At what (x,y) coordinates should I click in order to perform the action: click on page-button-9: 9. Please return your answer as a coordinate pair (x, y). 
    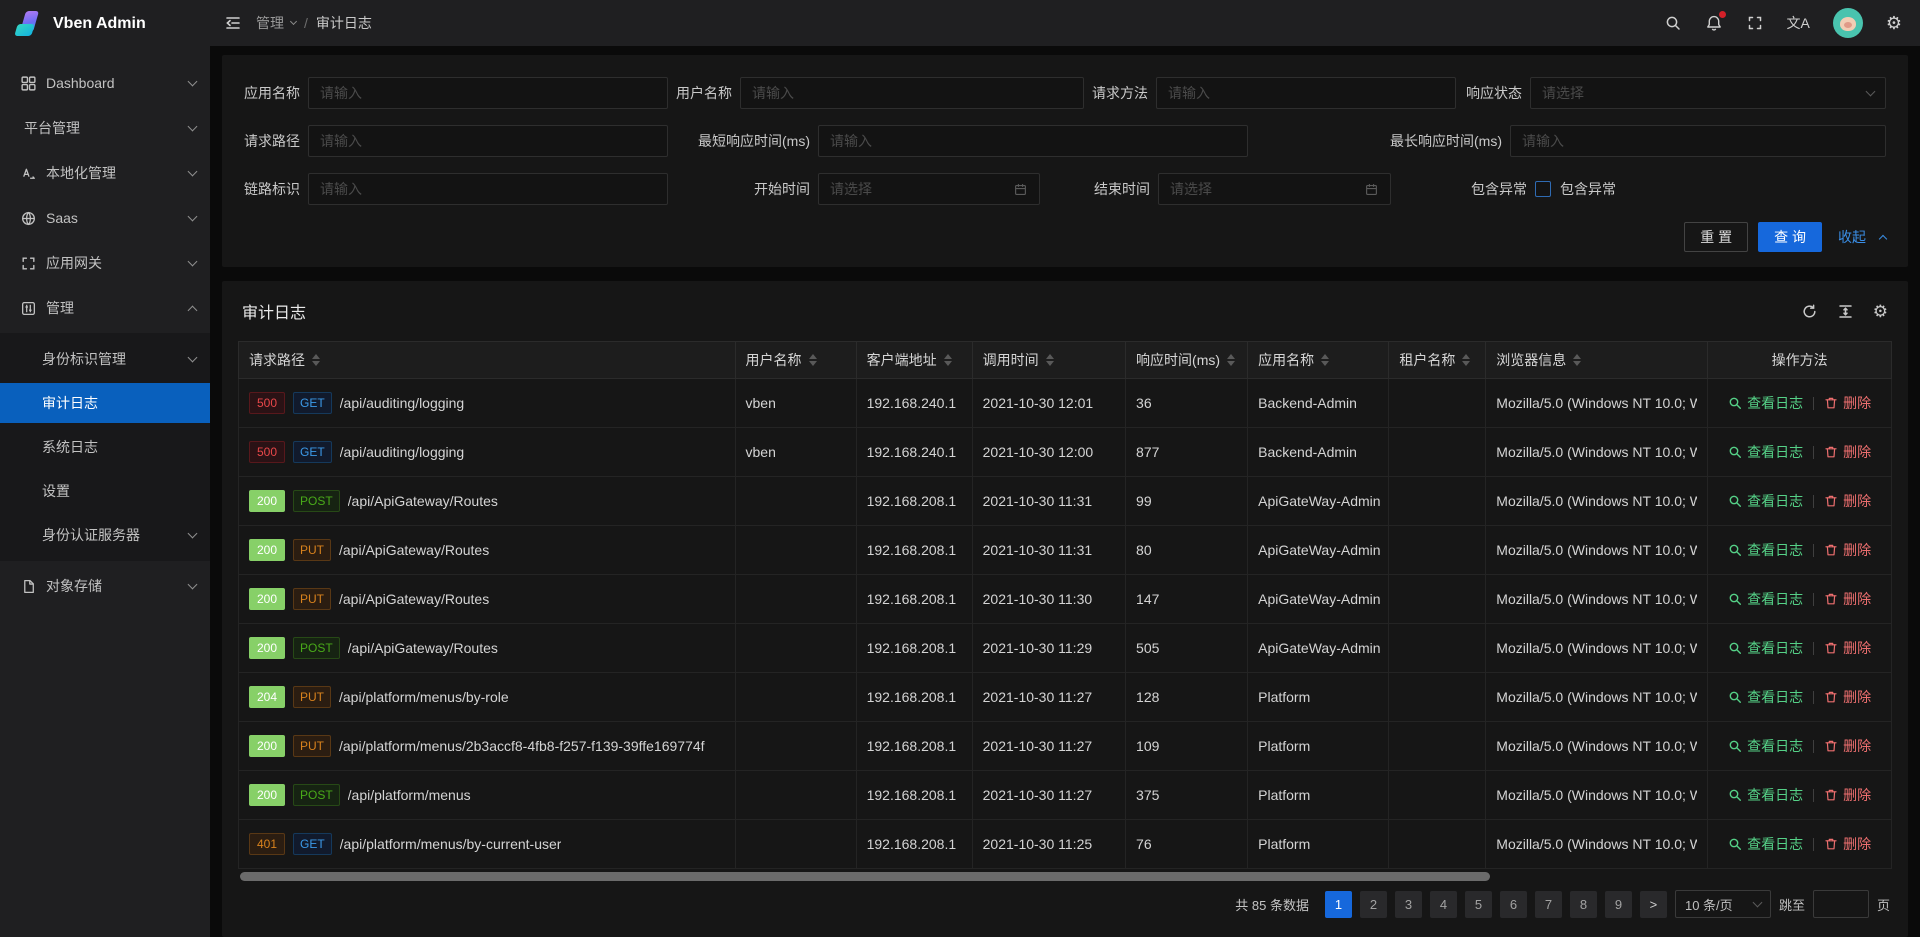
    Looking at the image, I should click on (1618, 904).